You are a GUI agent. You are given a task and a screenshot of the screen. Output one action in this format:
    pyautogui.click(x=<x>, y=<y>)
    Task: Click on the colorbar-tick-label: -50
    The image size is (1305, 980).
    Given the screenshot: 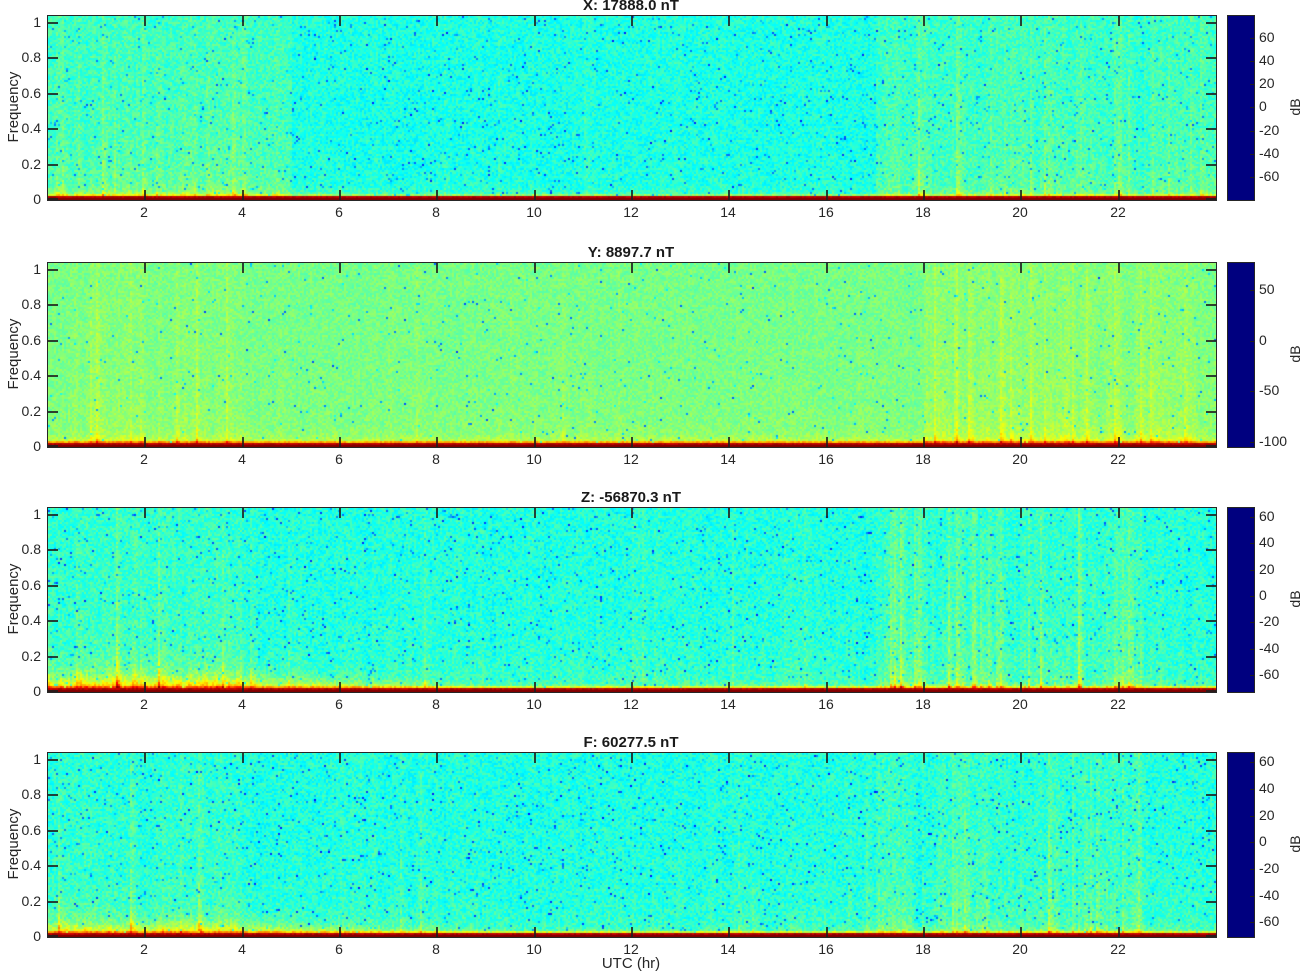 What is the action you would take?
    pyautogui.click(x=1269, y=390)
    